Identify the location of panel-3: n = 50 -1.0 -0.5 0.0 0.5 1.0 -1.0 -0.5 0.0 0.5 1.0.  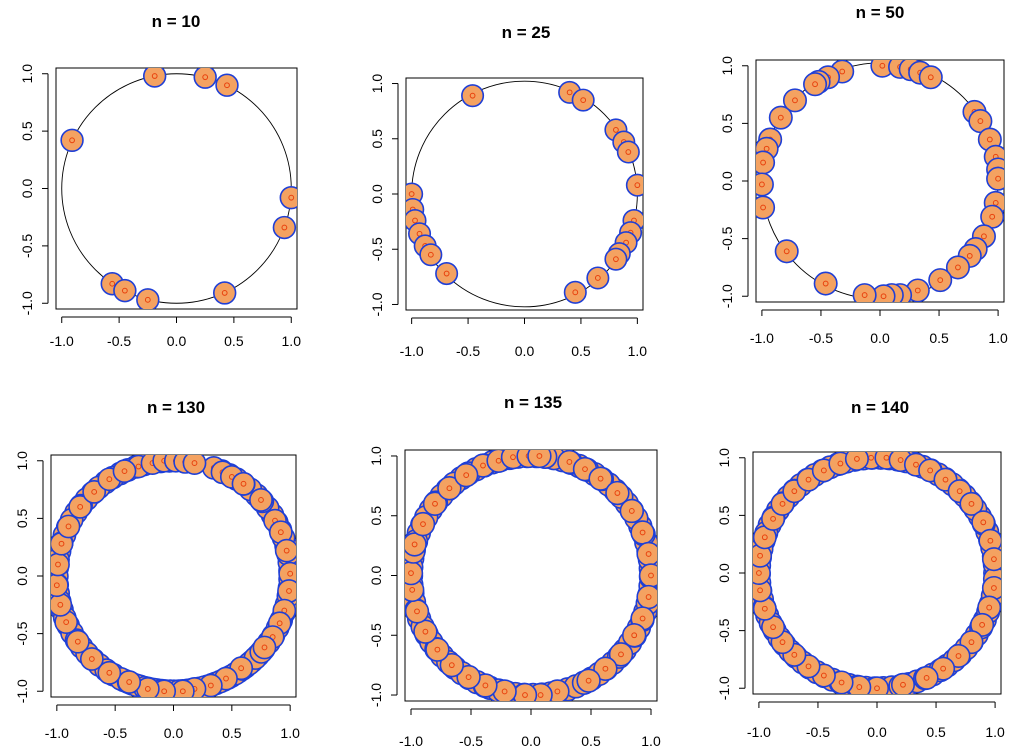
(863, 174).